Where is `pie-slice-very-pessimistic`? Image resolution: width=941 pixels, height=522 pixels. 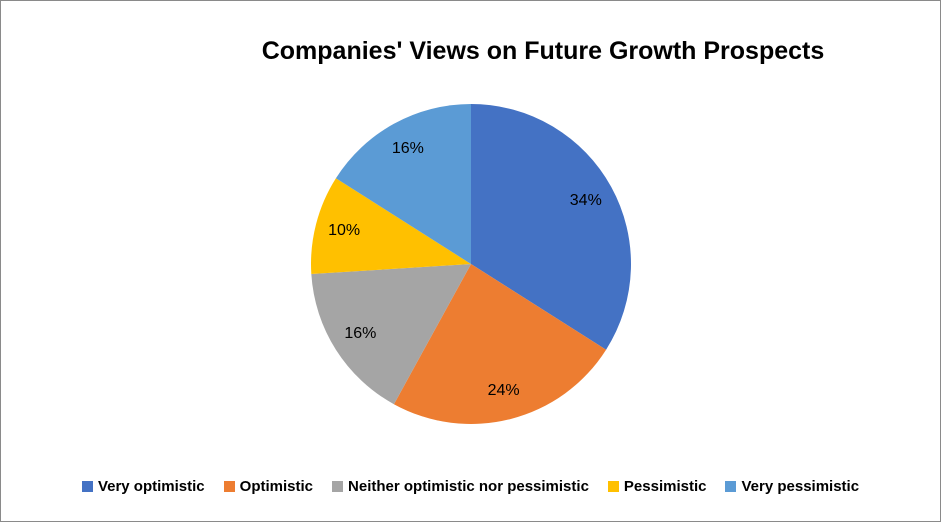 pie-slice-very-pessimistic is located at coordinates (403, 184).